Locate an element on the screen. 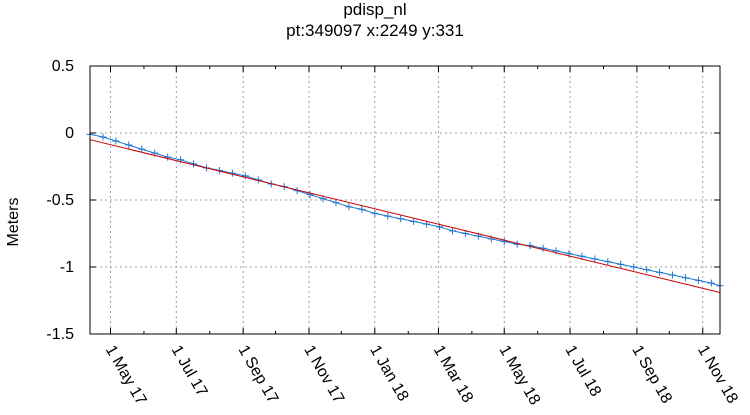  x-tick-label: 1 Nov 17 is located at coordinates (323, 375).